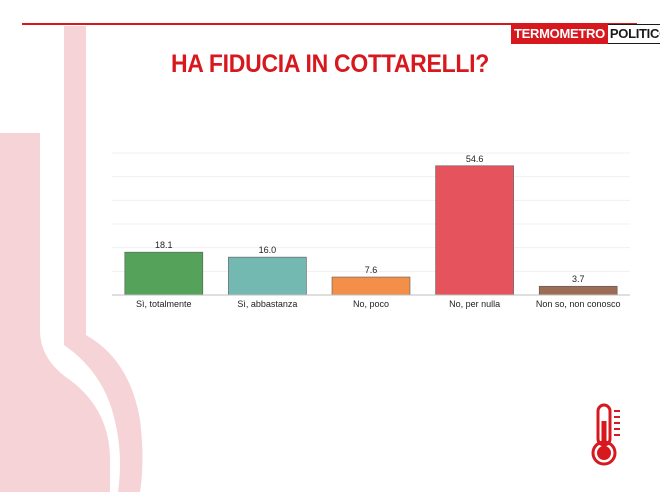 The width and height of the screenshot is (660, 492). I want to click on bar-value-label: 54.6, so click(475, 159).